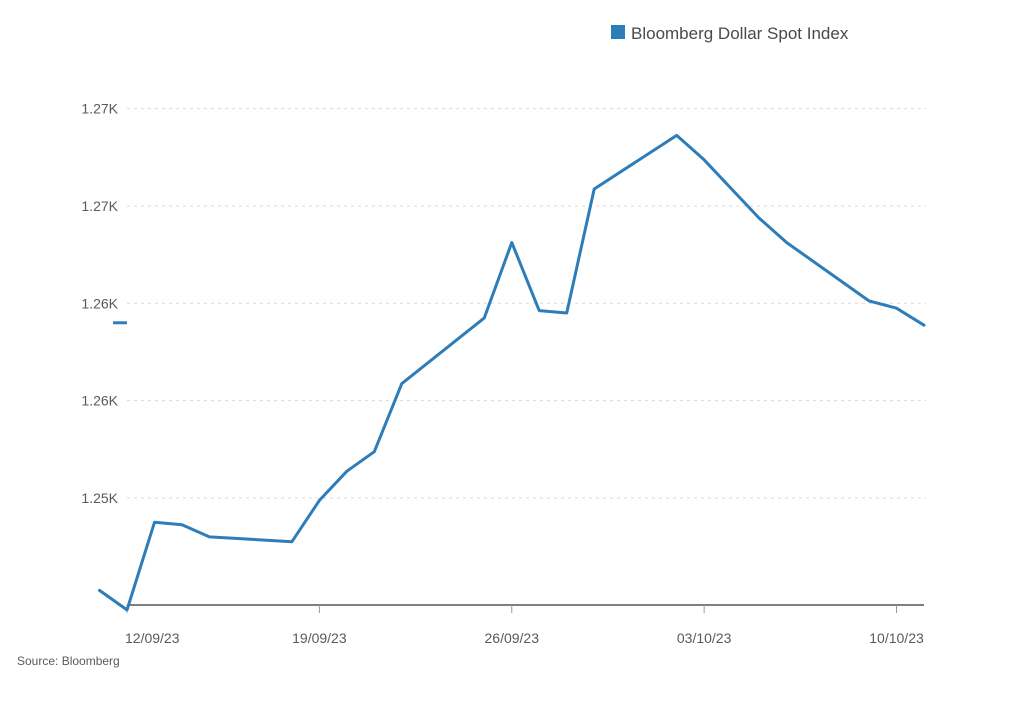 The height and width of the screenshot is (704, 1024). I want to click on x-tick-label: 03/10/23, so click(704, 638).